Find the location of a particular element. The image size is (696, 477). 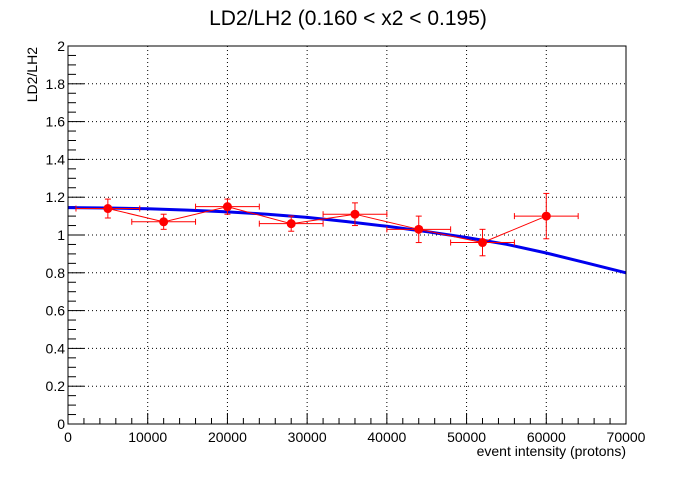

y-tick-label: 1.6 is located at coordinates (56, 122).